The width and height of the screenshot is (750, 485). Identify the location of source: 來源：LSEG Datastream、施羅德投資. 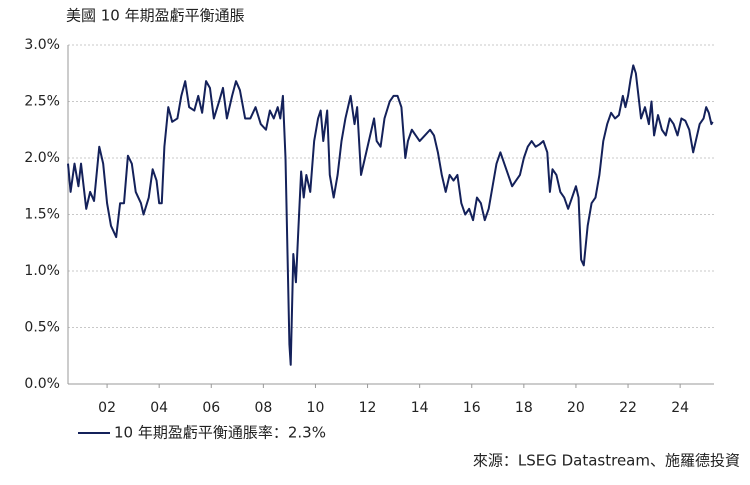
(606, 461).